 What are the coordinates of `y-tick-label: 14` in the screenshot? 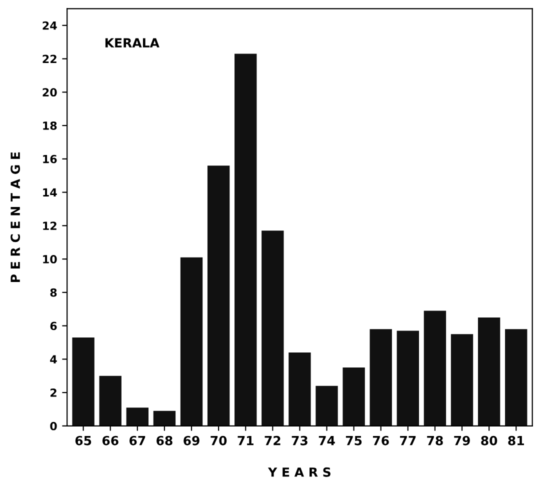 It's located at (50, 192).